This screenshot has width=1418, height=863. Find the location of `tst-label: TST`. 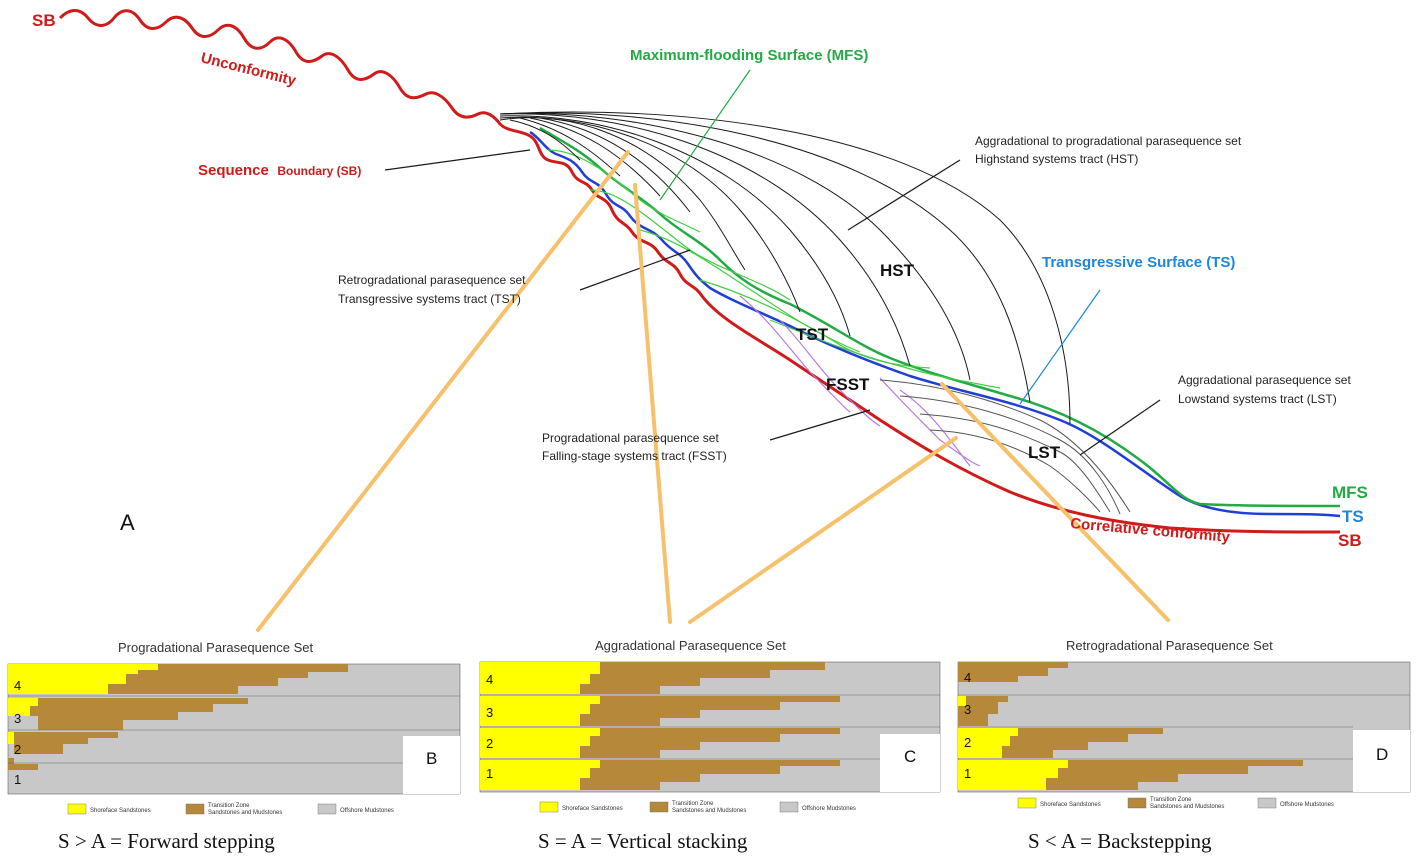

tst-label: TST is located at coordinates (812, 334).